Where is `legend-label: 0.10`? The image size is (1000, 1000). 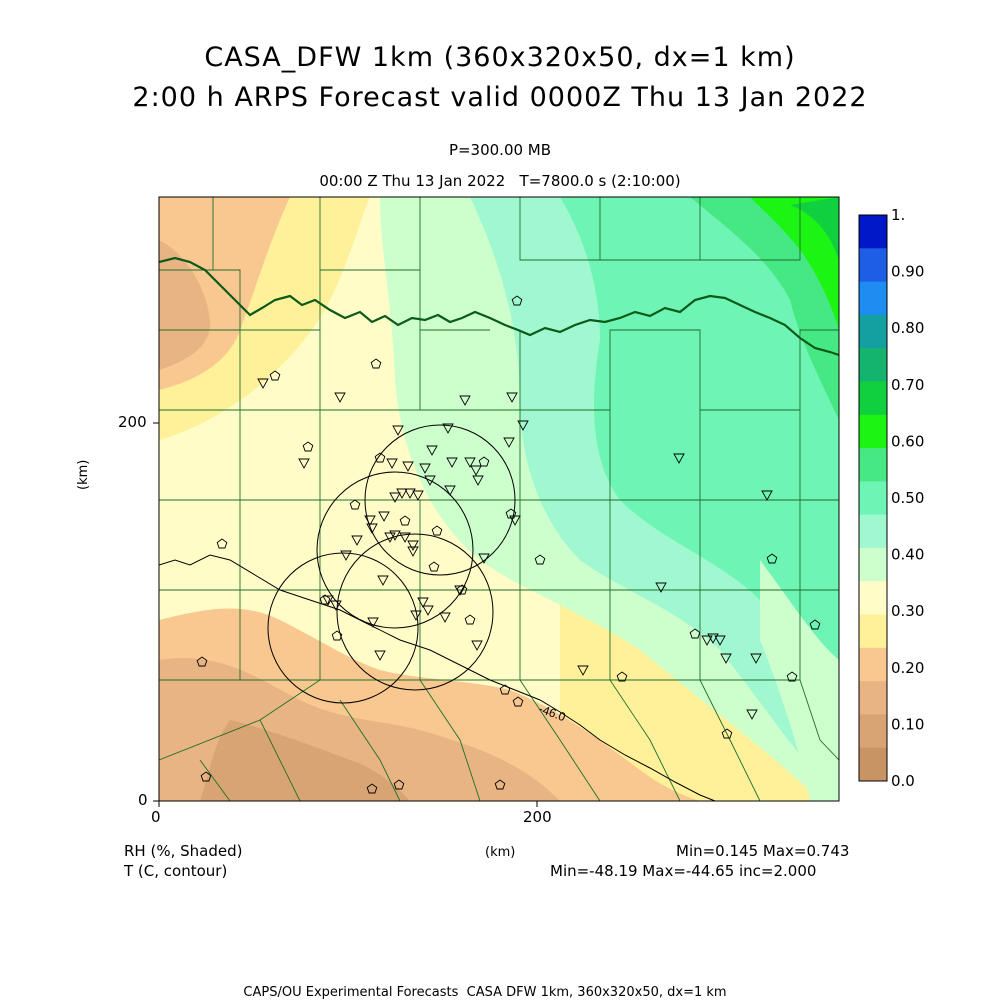
legend-label: 0.10 is located at coordinates (907, 724).